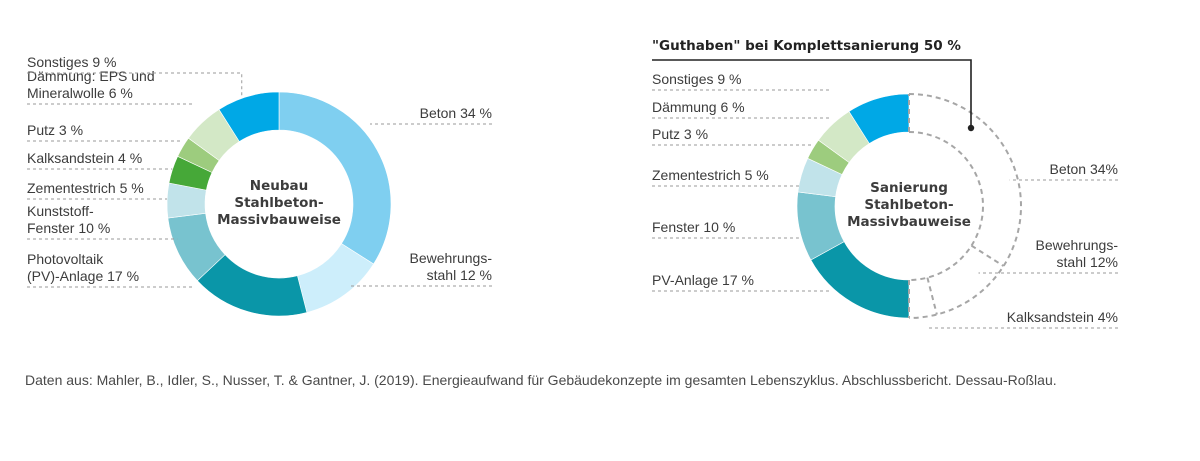  What do you see at coordinates (279, 203) in the screenshot?
I see `donut-center-title: Neubau Stahlbeton-Massivbauweise` at bounding box center [279, 203].